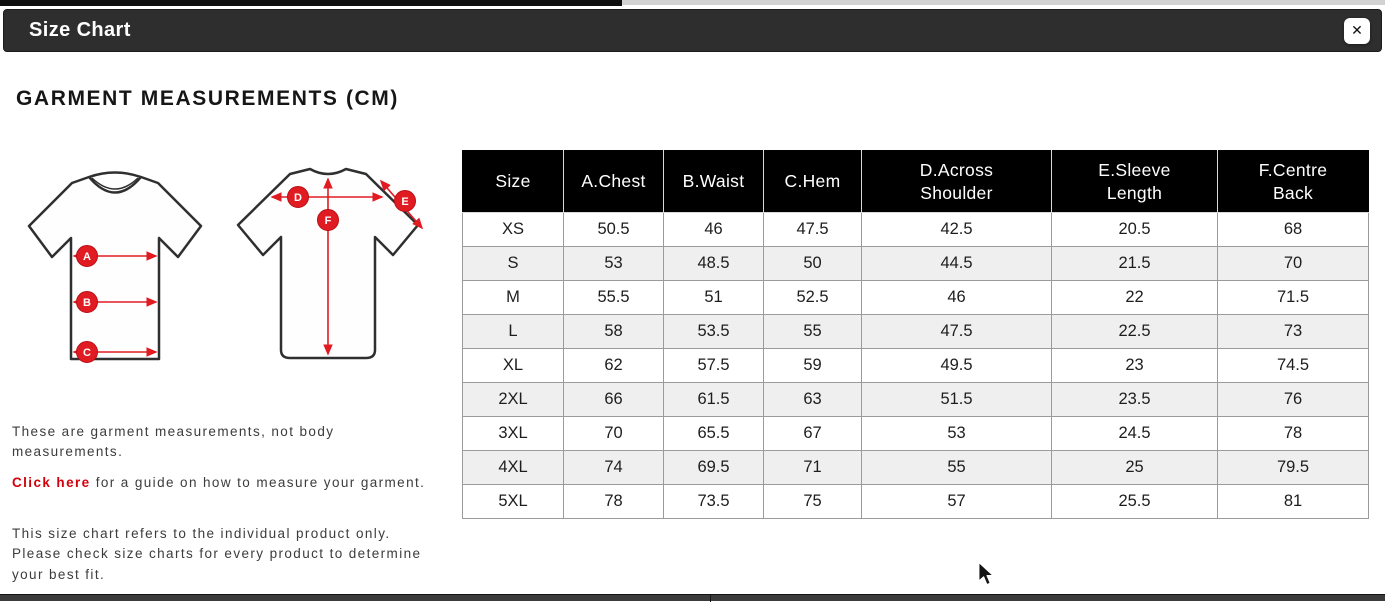  What do you see at coordinates (513, 297) in the screenshot?
I see `size-cell: M` at bounding box center [513, 297].